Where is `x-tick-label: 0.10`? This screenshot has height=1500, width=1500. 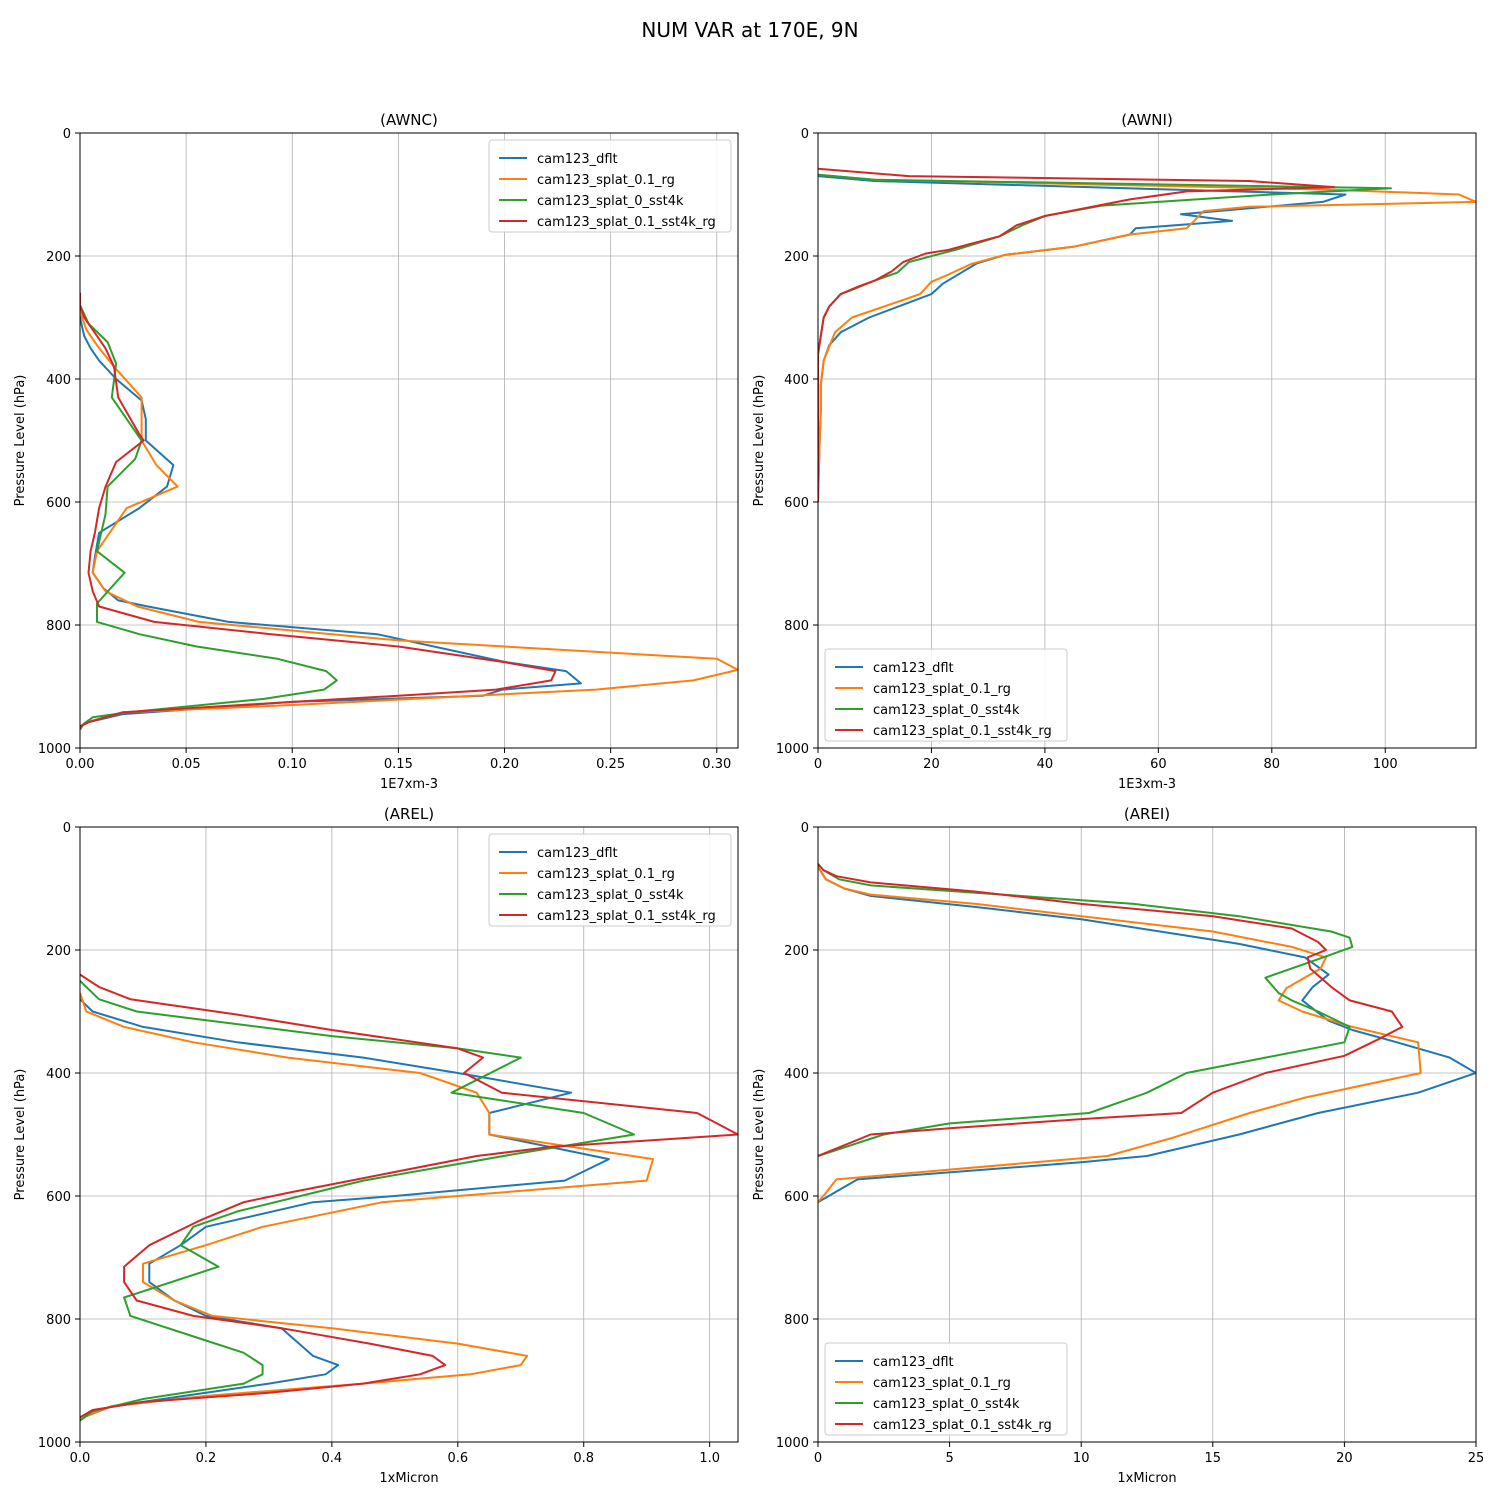 x-tick-label: 0.10 is located at coordinates (292, 764).